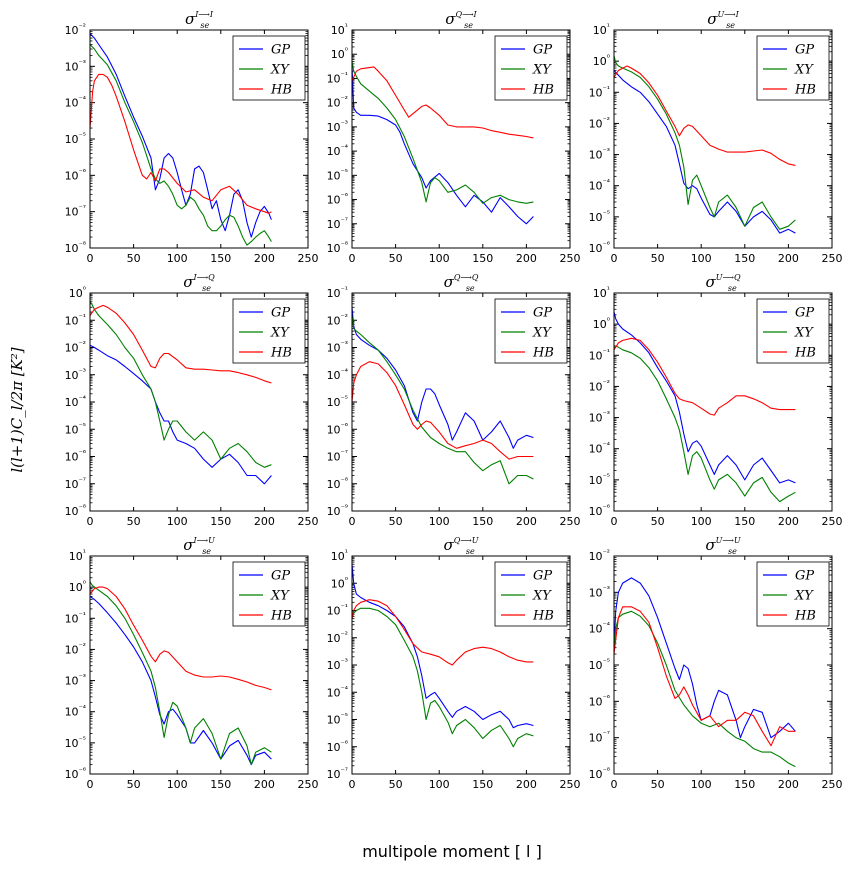 The image size is (852, 874). I want to click on subplot-title: σI⟶I se, so click(199, 20).